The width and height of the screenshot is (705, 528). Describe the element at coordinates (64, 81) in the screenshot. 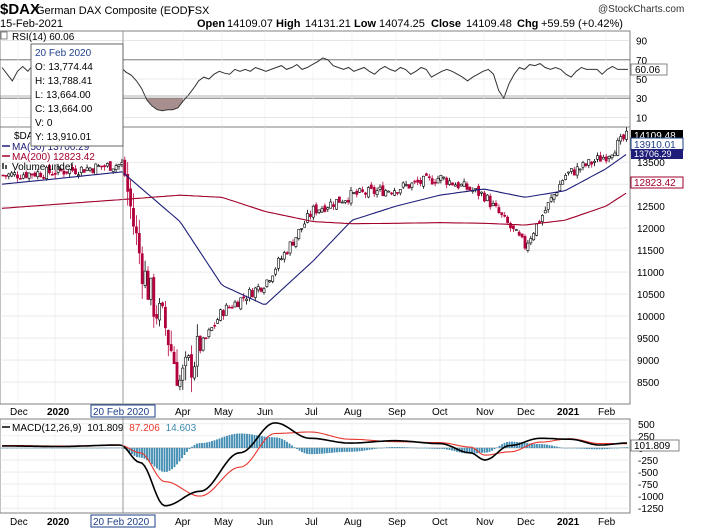

I see `tooltip-high: H: 13,788.41` at that location.